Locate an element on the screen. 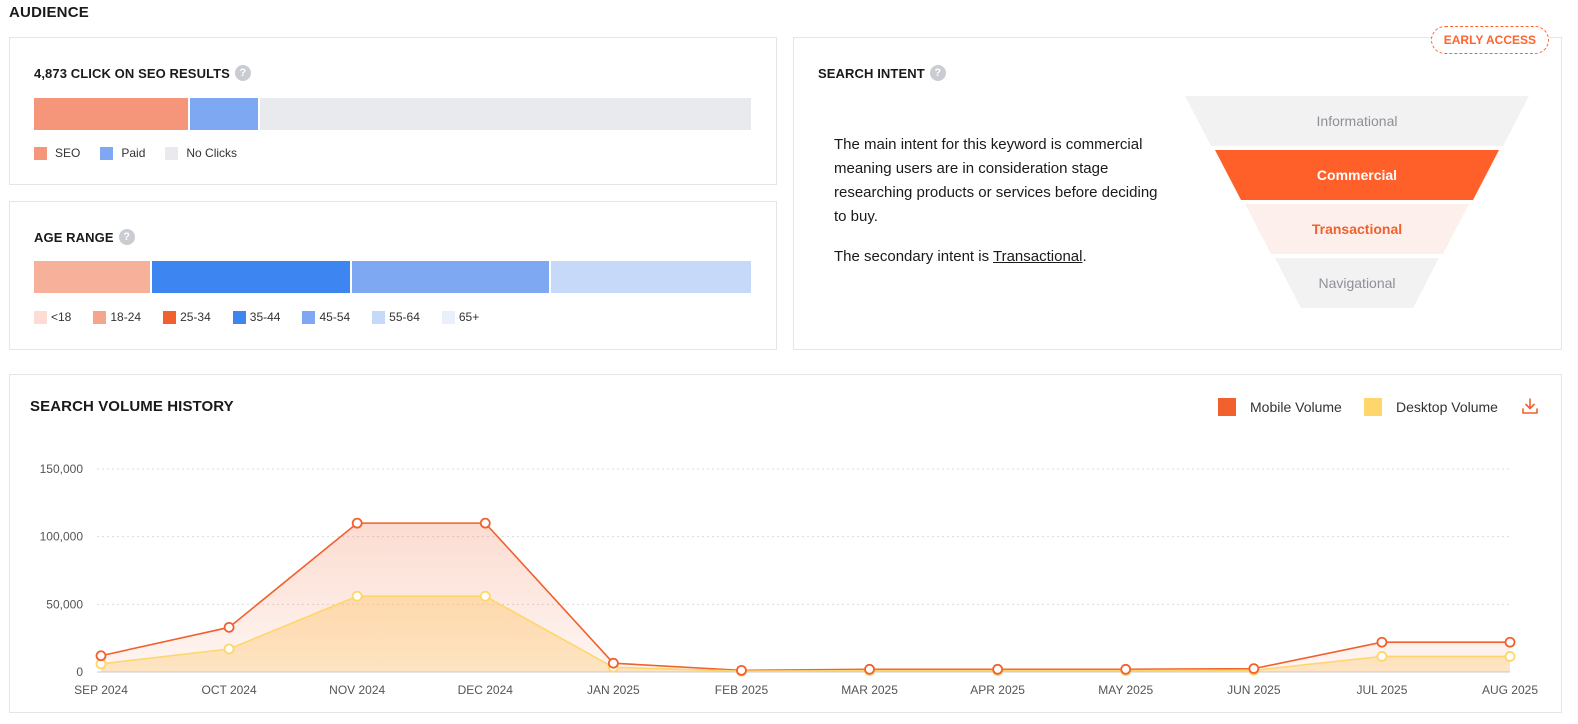  clicks-bar-segment-paid is located at coordinates (225, 114).